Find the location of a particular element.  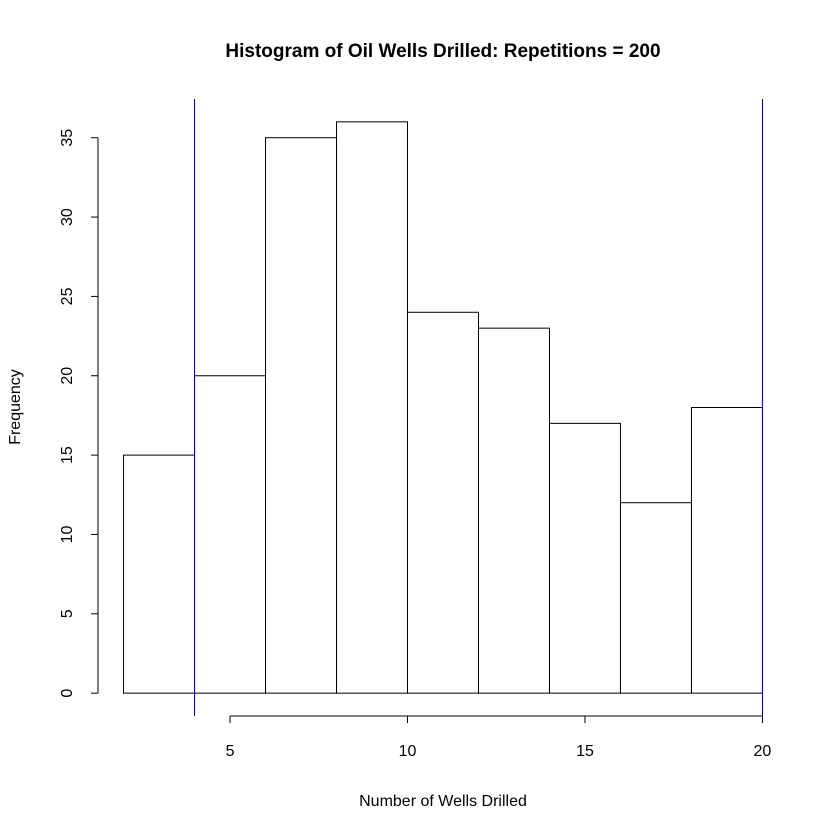

x-tick-label: 10 is located at coordinates (408, 751).